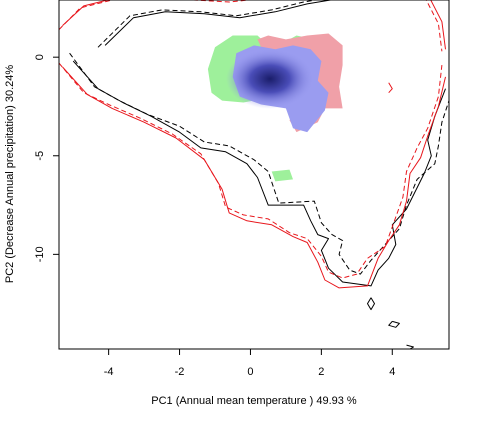  Describe the element at coordinates (40, 254) in the screenshot. I see `y-tick-label: -10` at that location.